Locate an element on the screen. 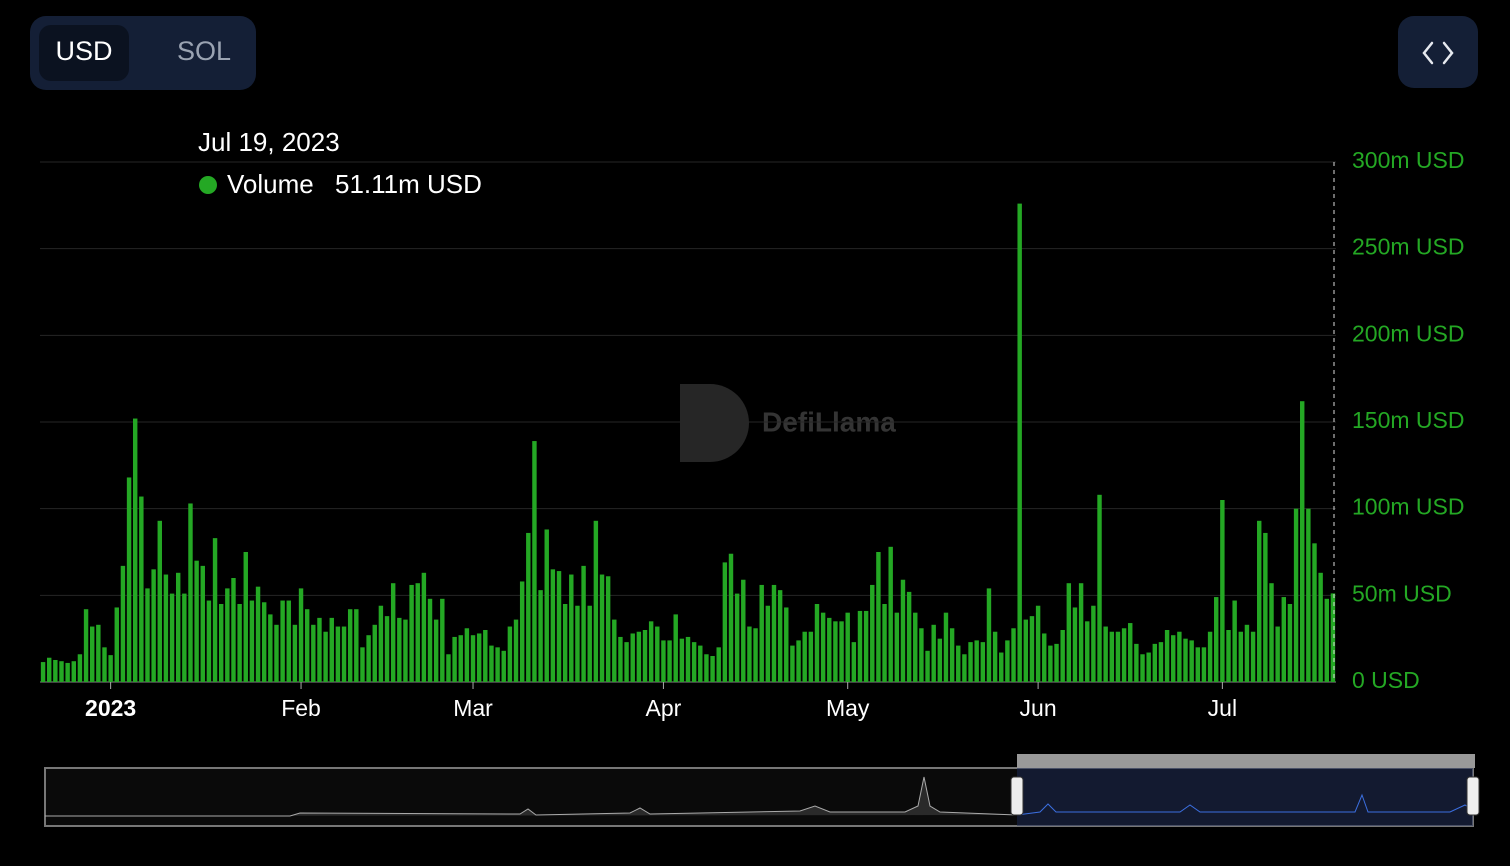 This screenshot has width=1510, height=866. brush-selection is located at coordinates (1245, 797).